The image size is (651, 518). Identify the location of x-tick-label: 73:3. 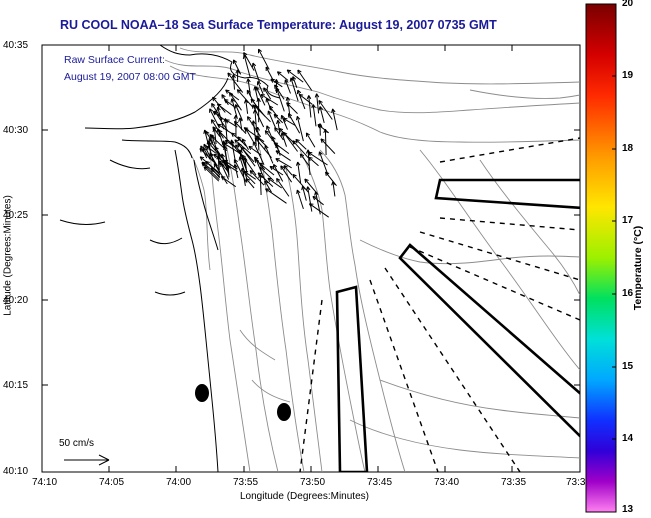
(576, 482).